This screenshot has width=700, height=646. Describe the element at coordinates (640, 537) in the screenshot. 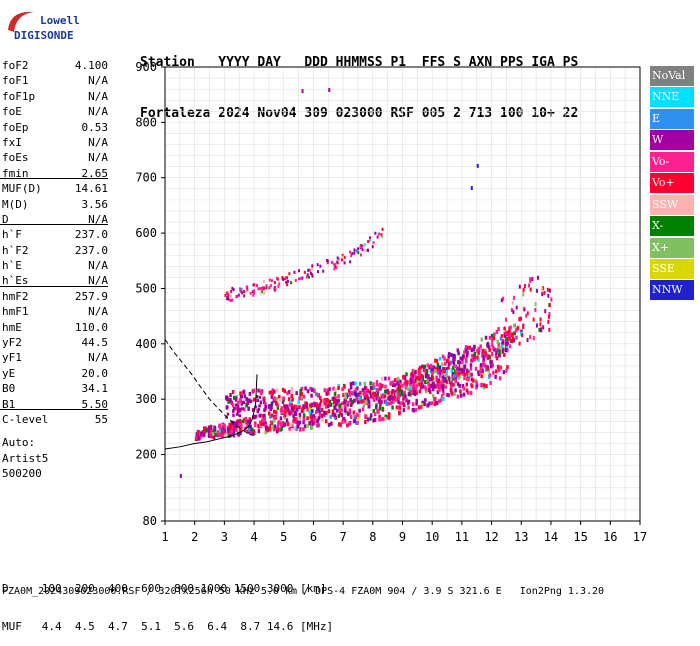

I see `x-tick-label: 17` at that location.